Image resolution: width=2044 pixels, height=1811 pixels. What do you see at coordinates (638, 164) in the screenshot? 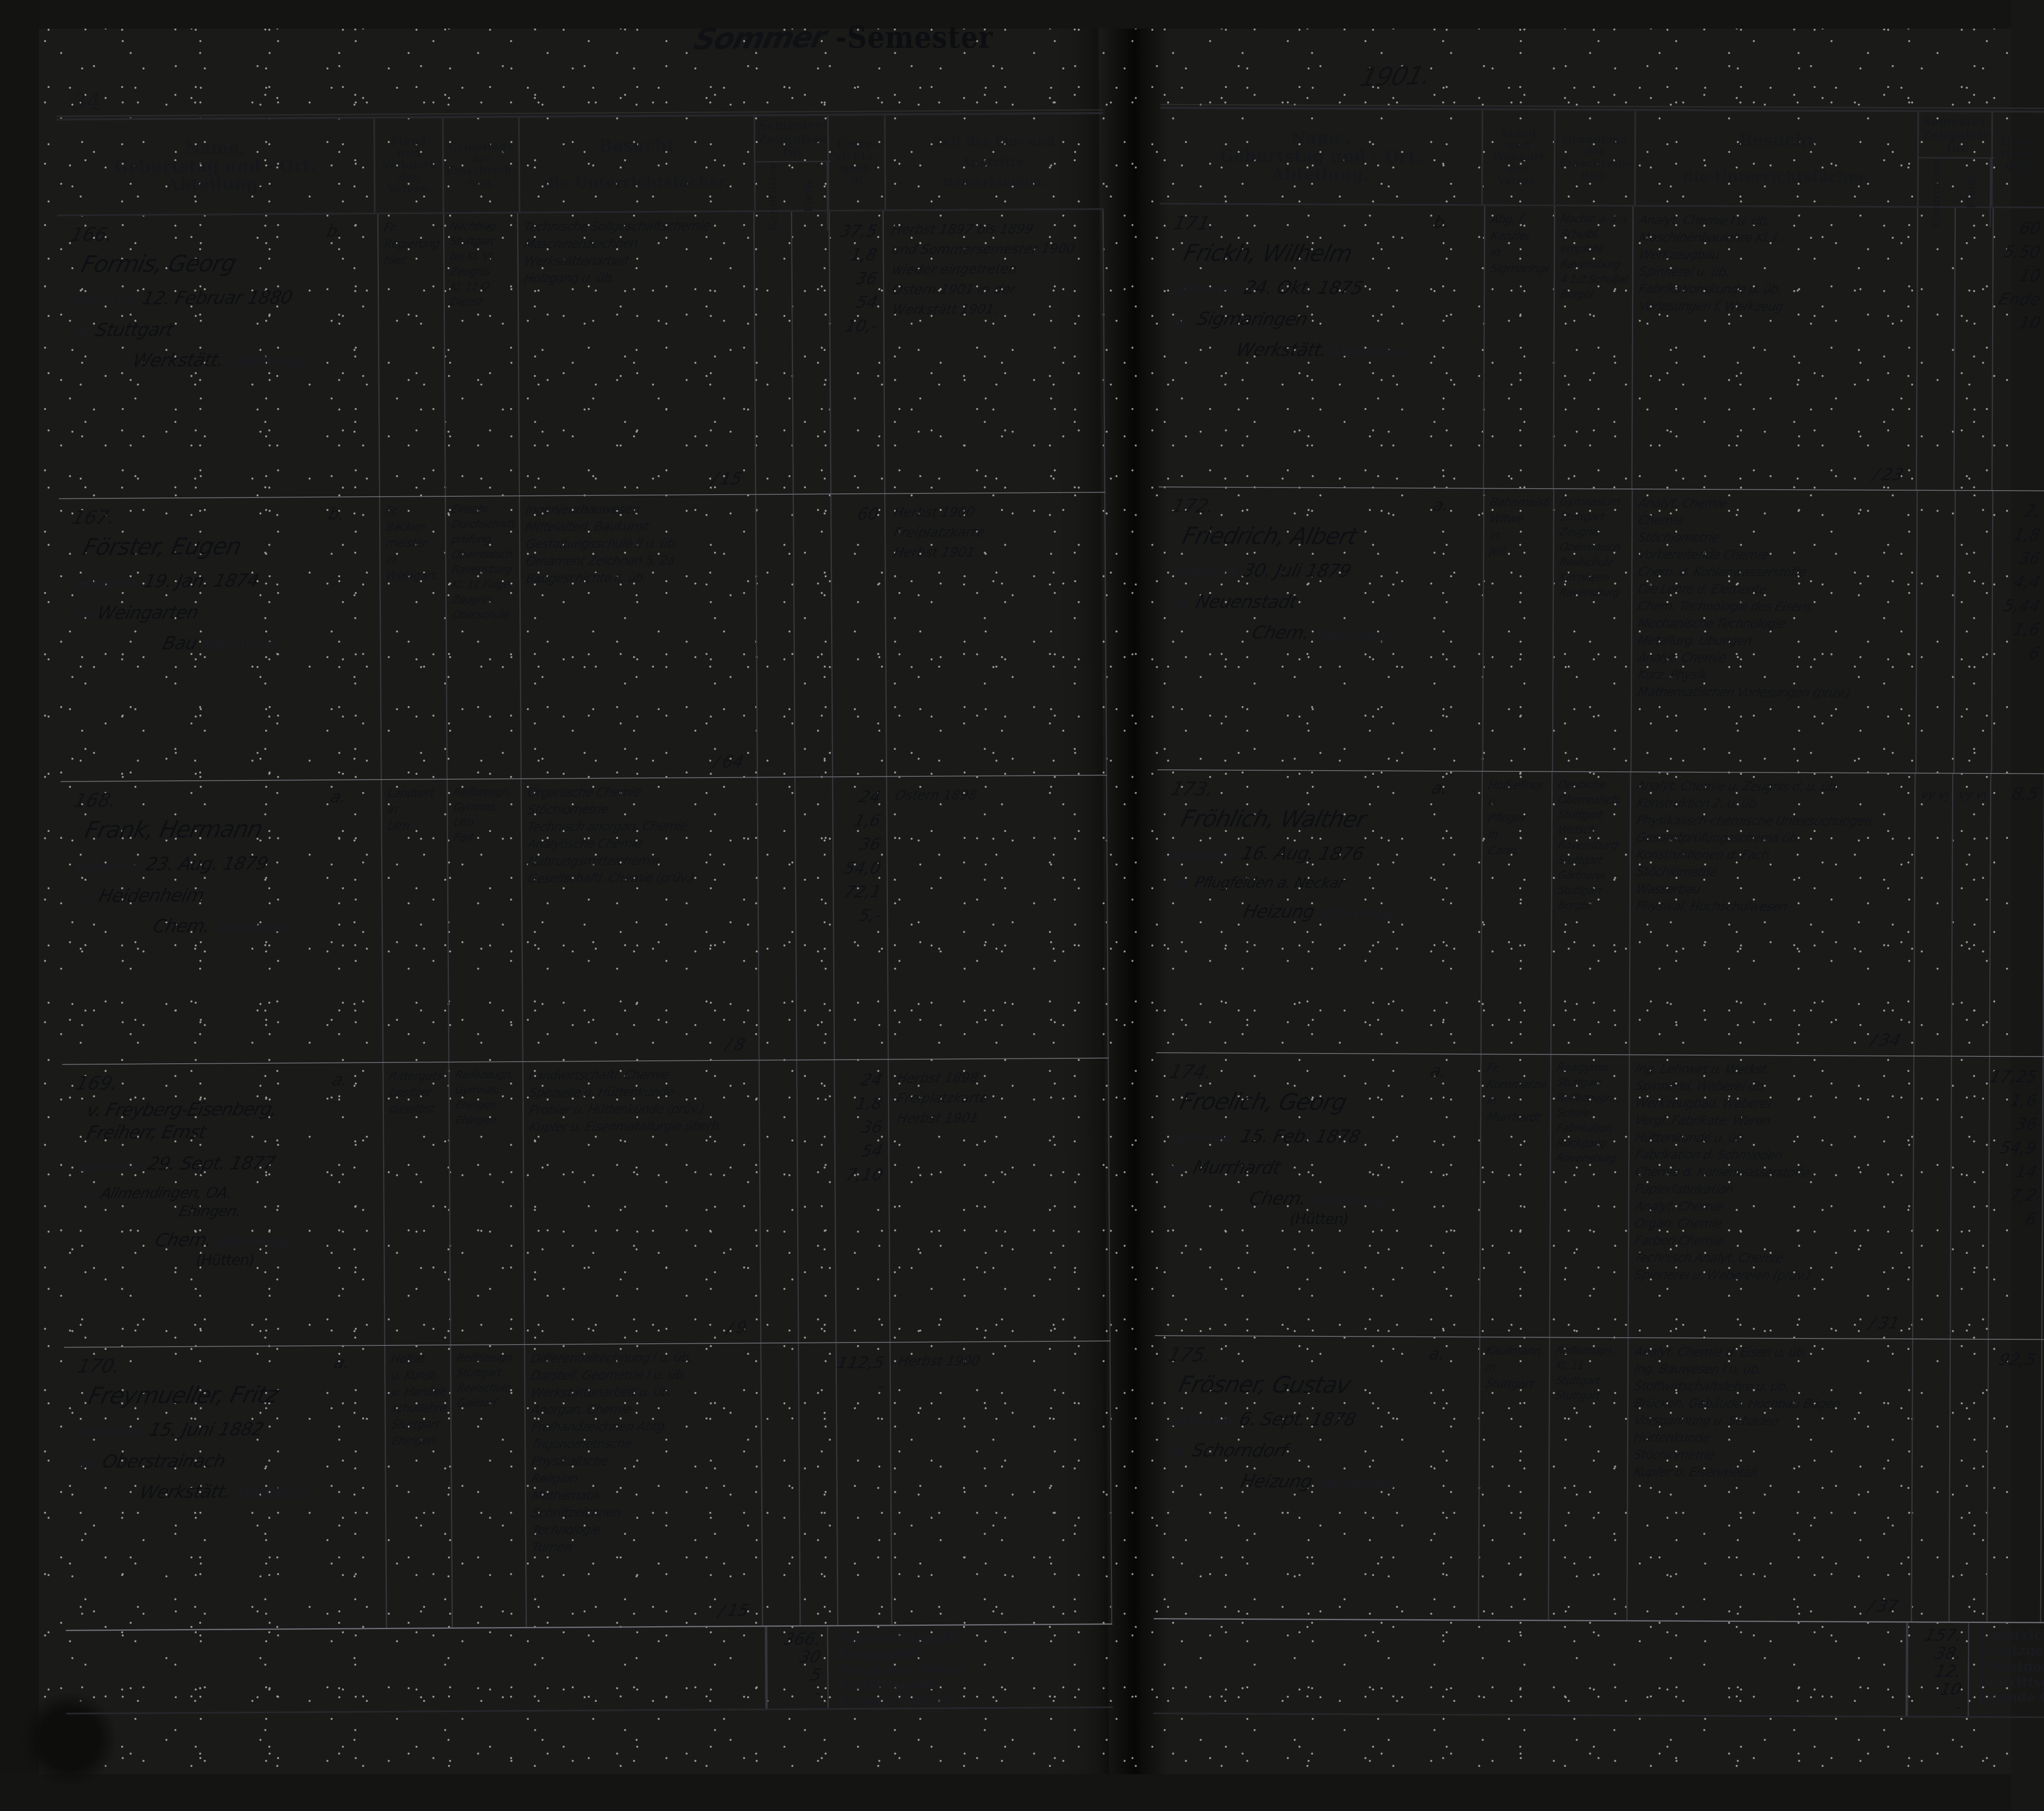
I see `header-besucht: Besucht die Unterrichtsfächer.` at bounding box center [638, 164].